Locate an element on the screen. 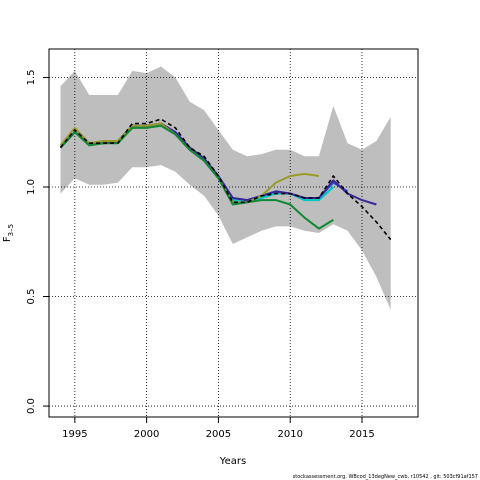 This screenshot has height=480, width=480. x-tick-label: 2010 is located at coordinates (289, 434).